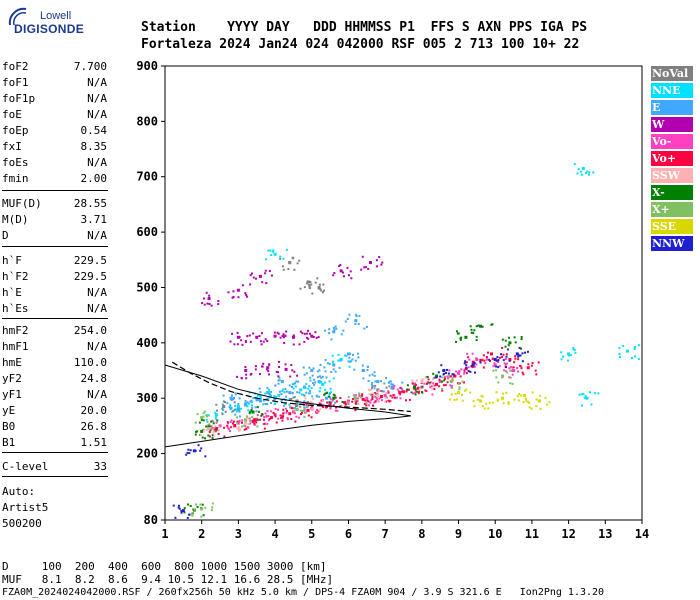  What do you see at coordinates (201, 534) in the screenshot?
I see `x-tick-label: 2` at bounding box center [201, 534].